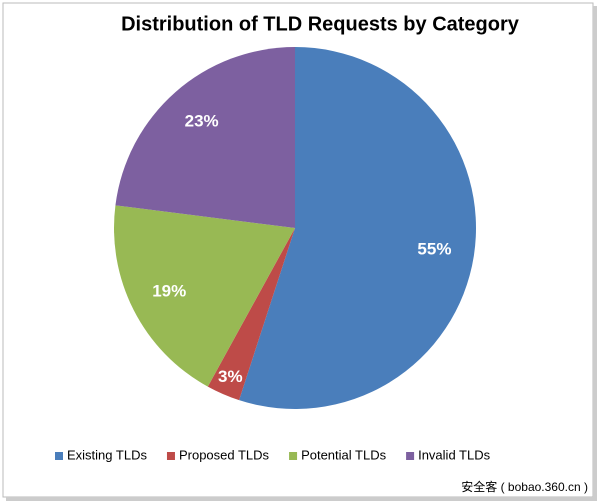  Describe the element at coordinates (344, 454) in the screenshot. I see `legend-label: Potential TLDs` at that location.